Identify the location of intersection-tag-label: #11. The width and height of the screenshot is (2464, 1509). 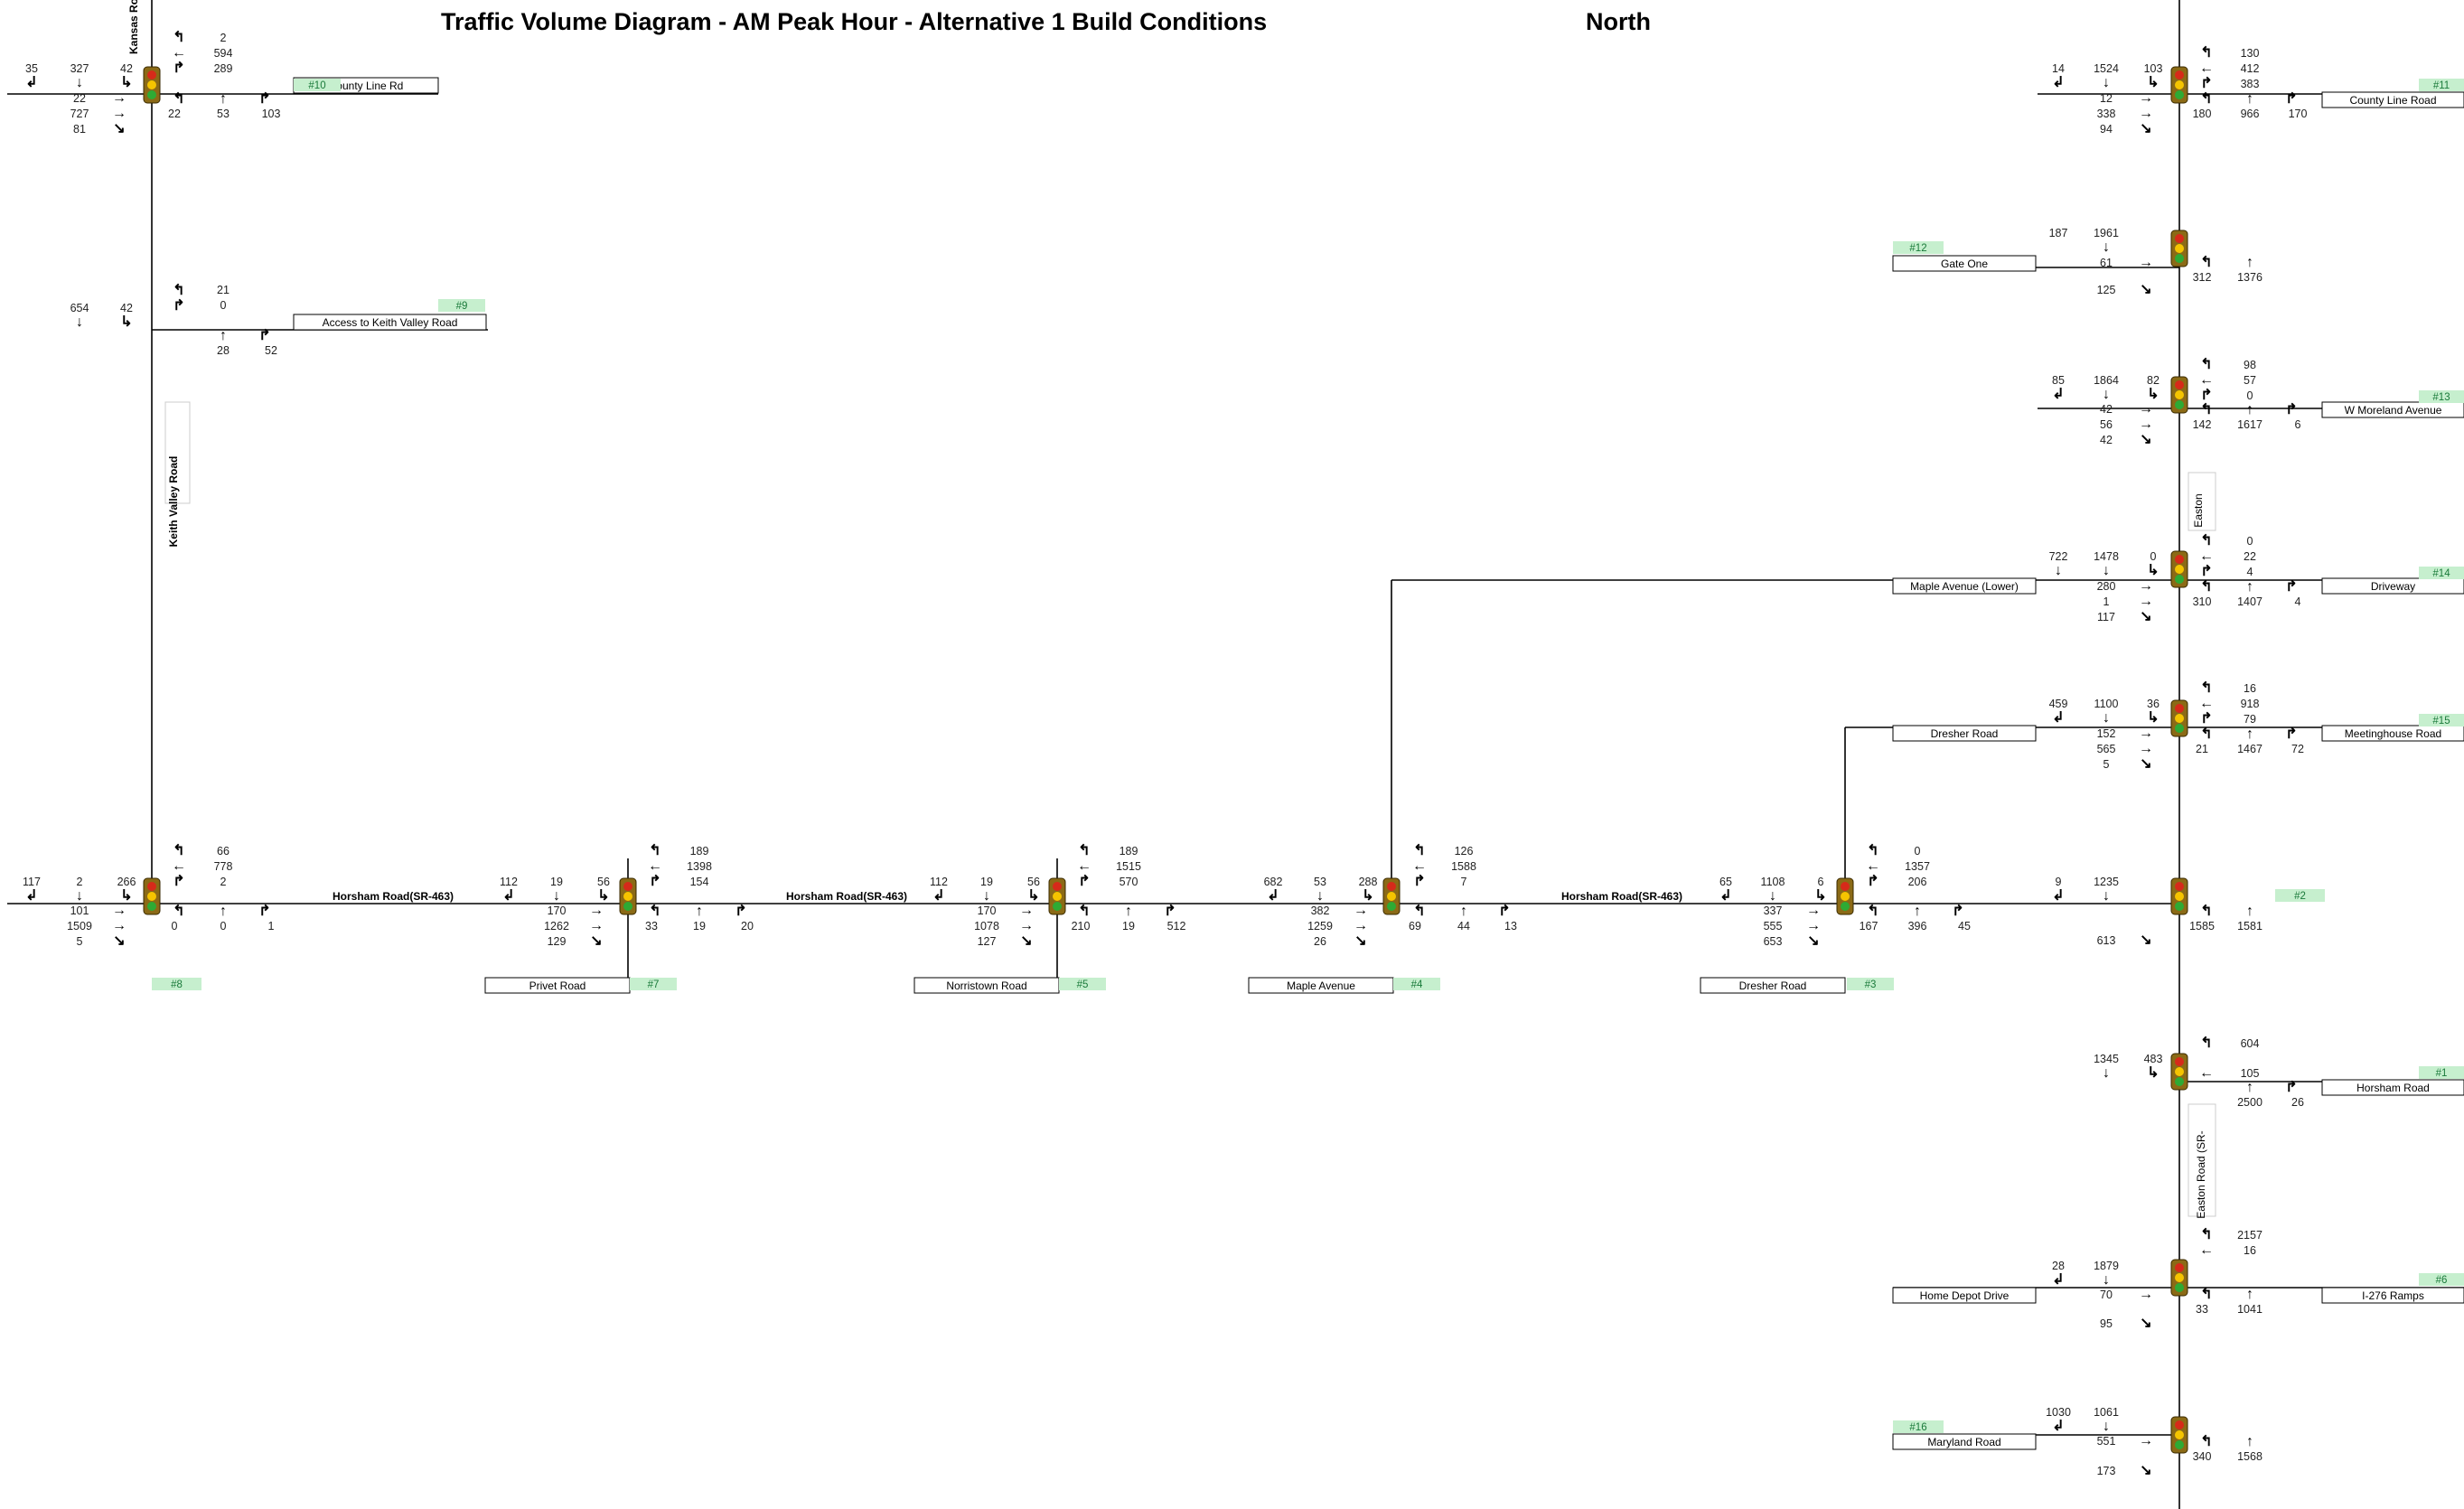
(2441, 85).